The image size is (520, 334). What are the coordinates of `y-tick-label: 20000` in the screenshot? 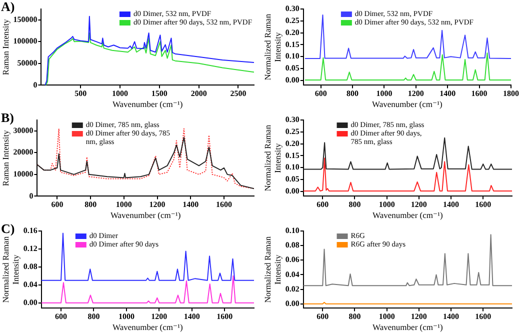 It's located at (23, 152).